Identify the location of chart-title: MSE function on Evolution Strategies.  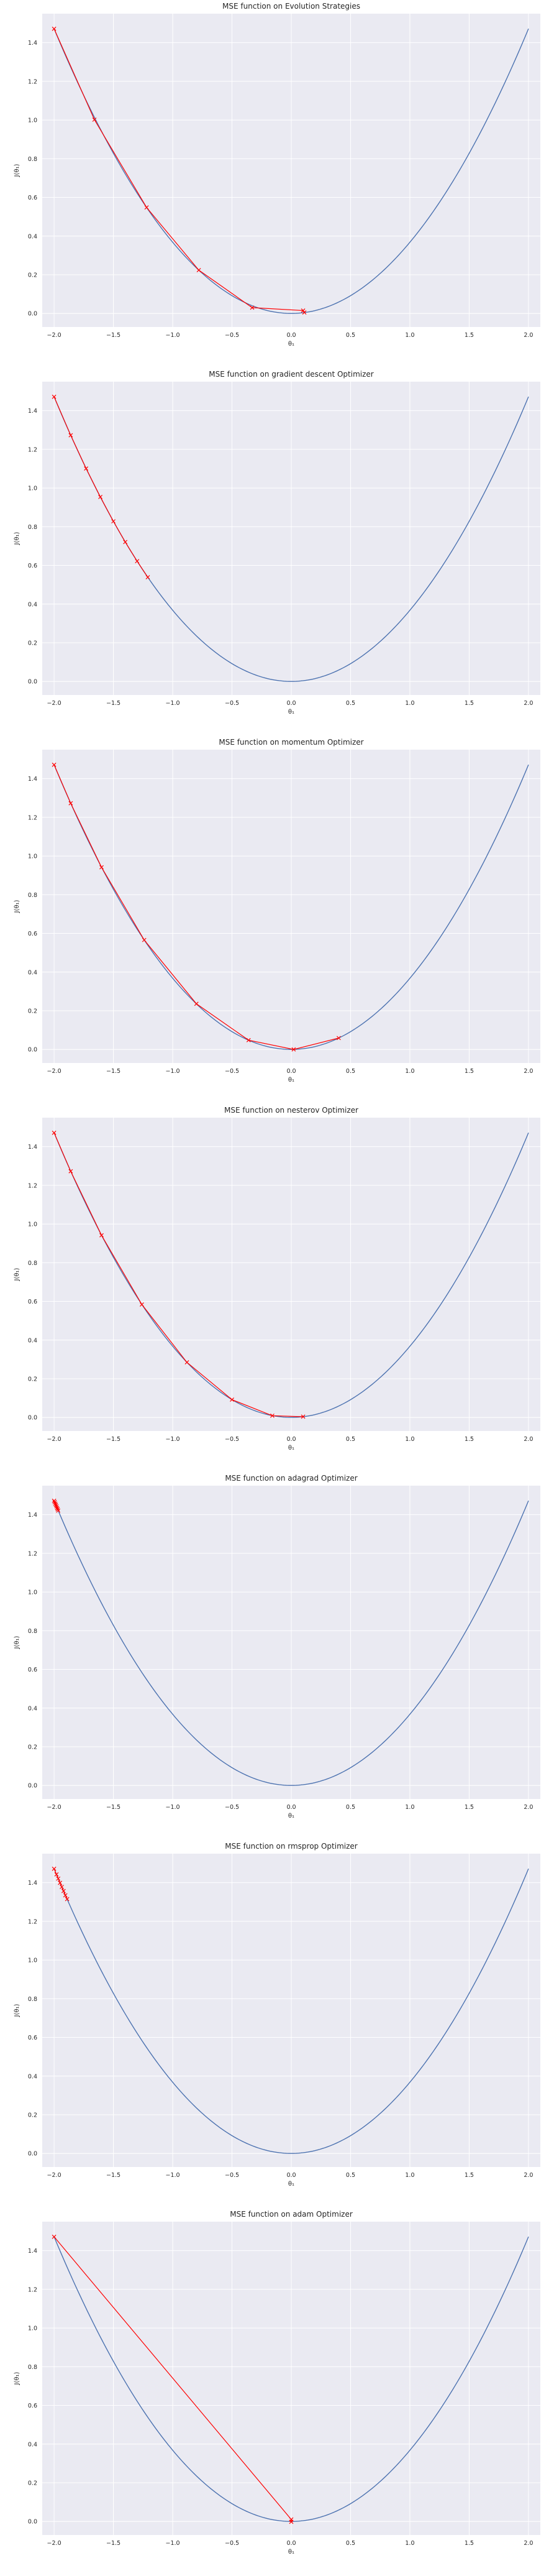
(291, 6).